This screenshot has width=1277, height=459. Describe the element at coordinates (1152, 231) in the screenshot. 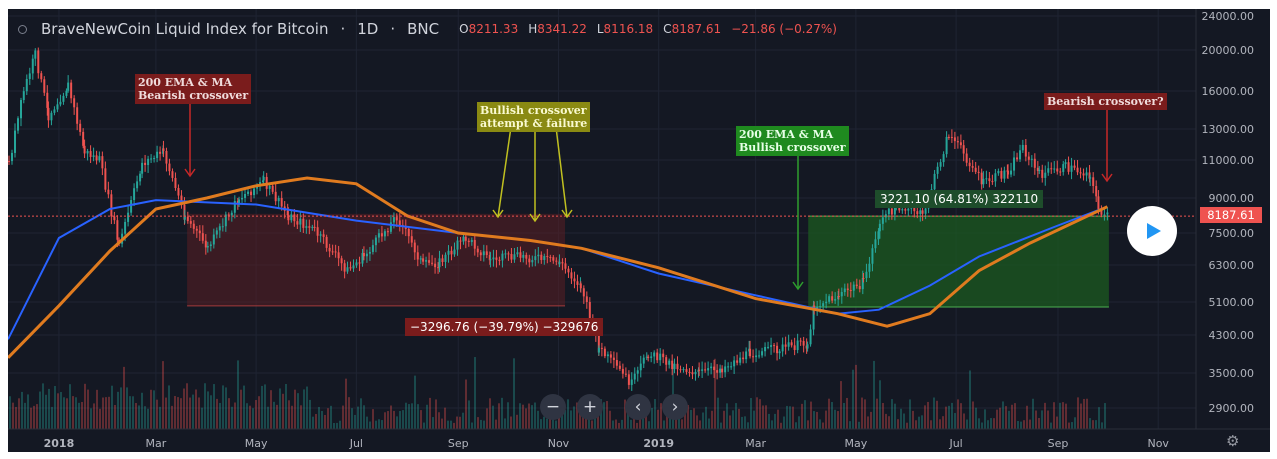

I see `play-button` at that location.